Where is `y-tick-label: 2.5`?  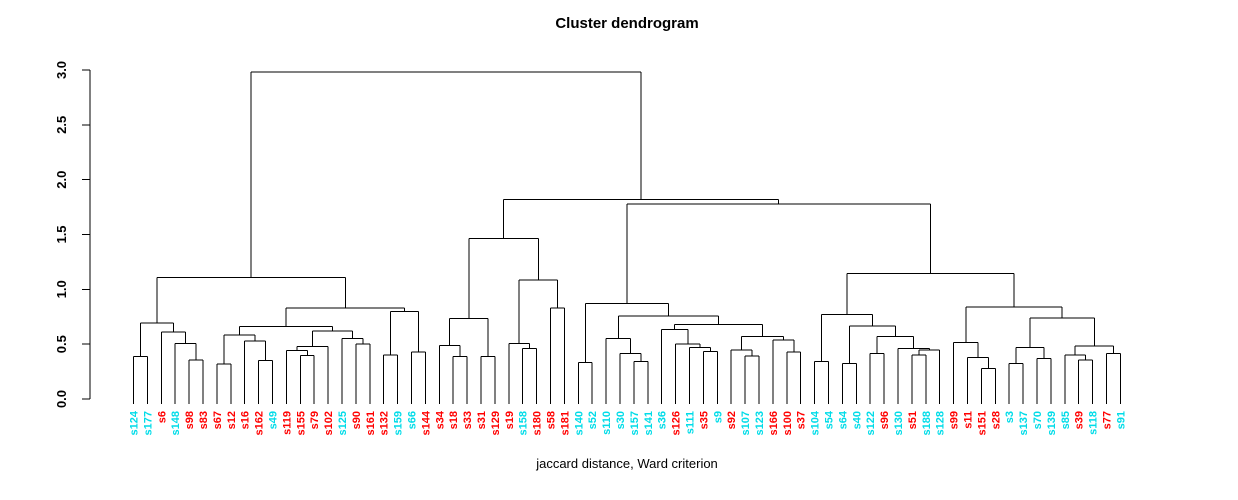 y-tick-label: 2.5 is located at coordinates (61, 125).